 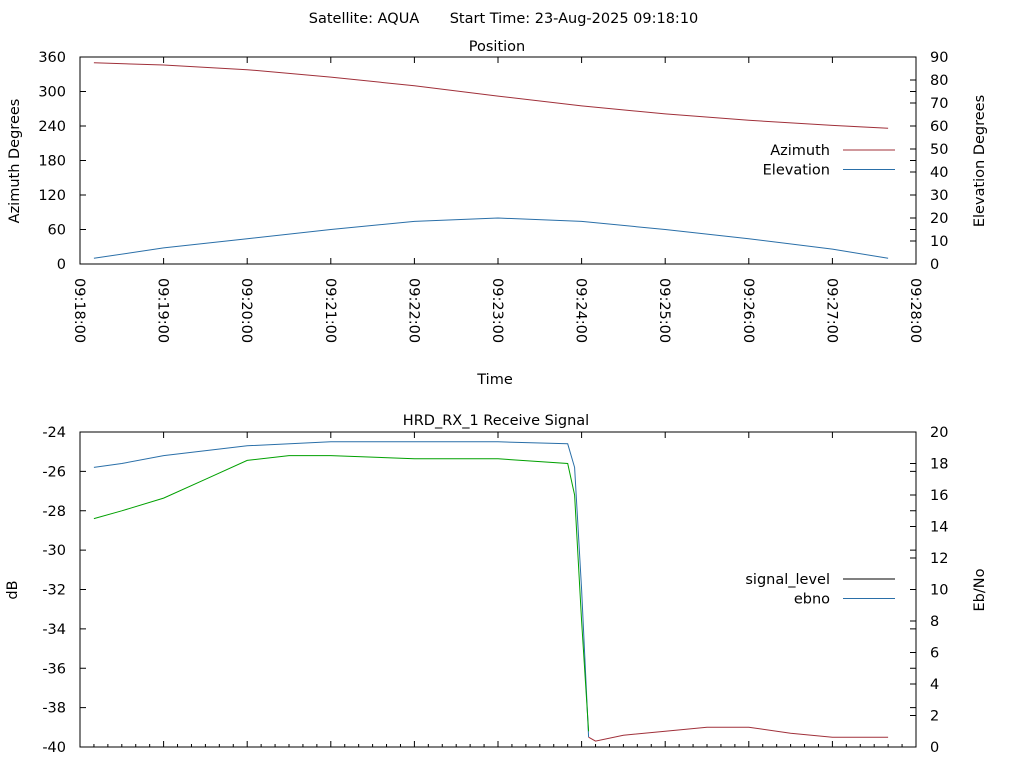 What do you see at coordinates (939, 528) in the screenshot?
I see `y2-tick-label: 14` at bounding box center [939, 528].